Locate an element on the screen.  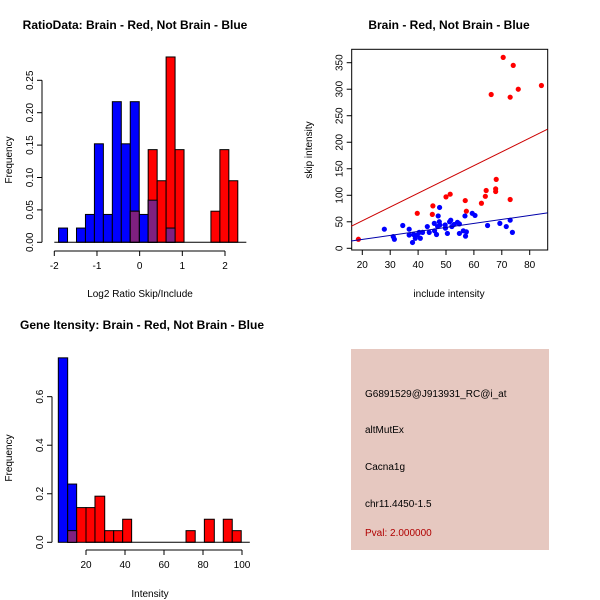
y-tick-label: 200 is located at coordinates (340, 141).